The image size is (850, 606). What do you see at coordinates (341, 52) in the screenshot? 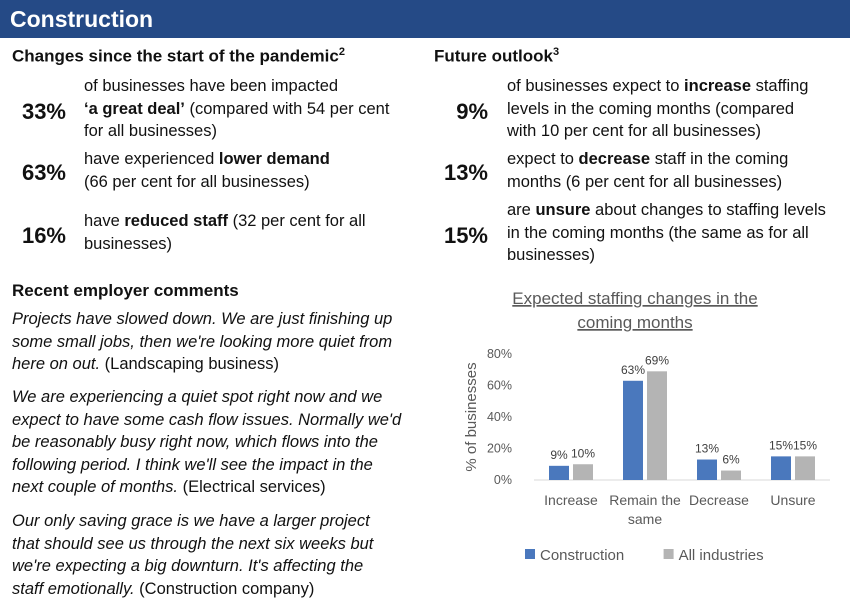
I see `left-heading-footnote: 2` at bounding box center [341, 52].